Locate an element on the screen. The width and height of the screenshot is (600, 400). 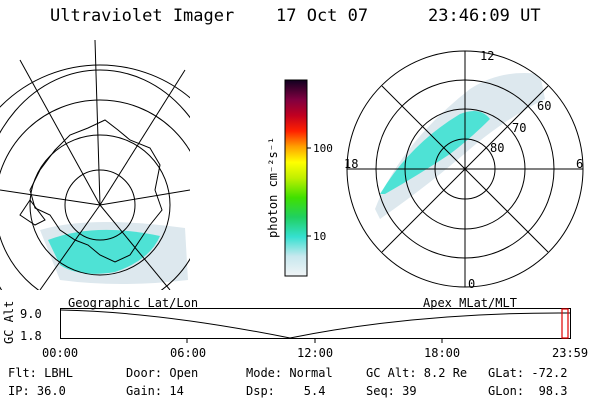
altitude-curve is located at coordinates (315, 324).